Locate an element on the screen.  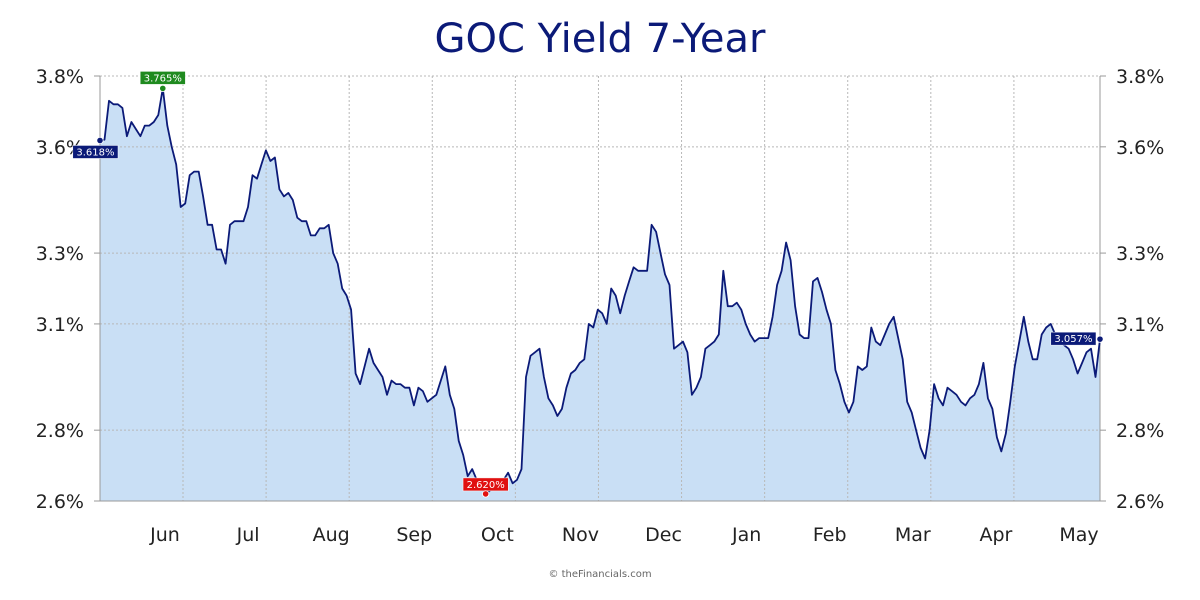
end-callout-box is located at coordinates (1073, 338).